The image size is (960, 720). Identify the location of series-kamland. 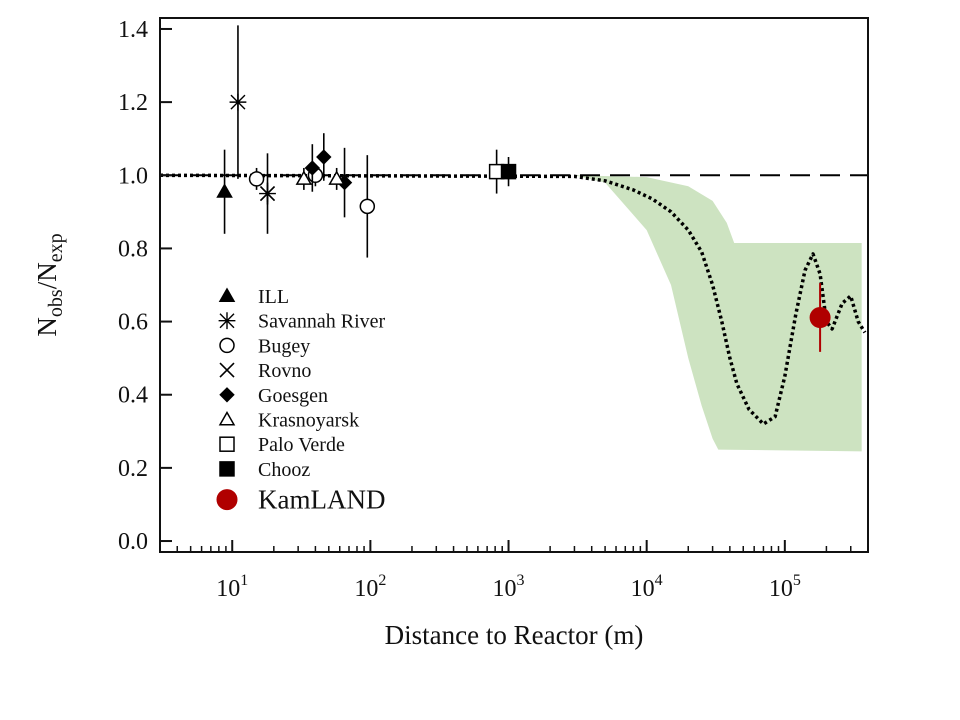
(820, 317).